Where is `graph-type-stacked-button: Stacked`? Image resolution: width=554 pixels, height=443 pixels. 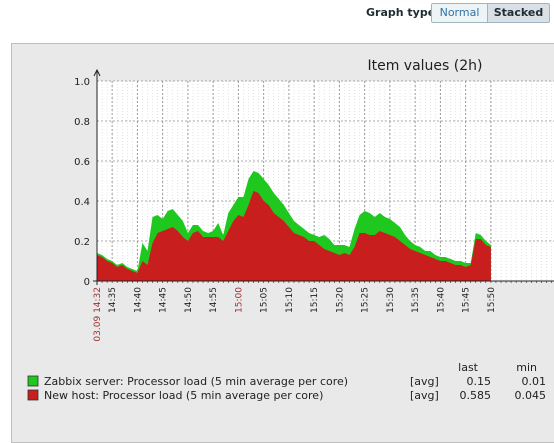 graph-type-stacked-button: Stacked is located at coordinates (518, 13).